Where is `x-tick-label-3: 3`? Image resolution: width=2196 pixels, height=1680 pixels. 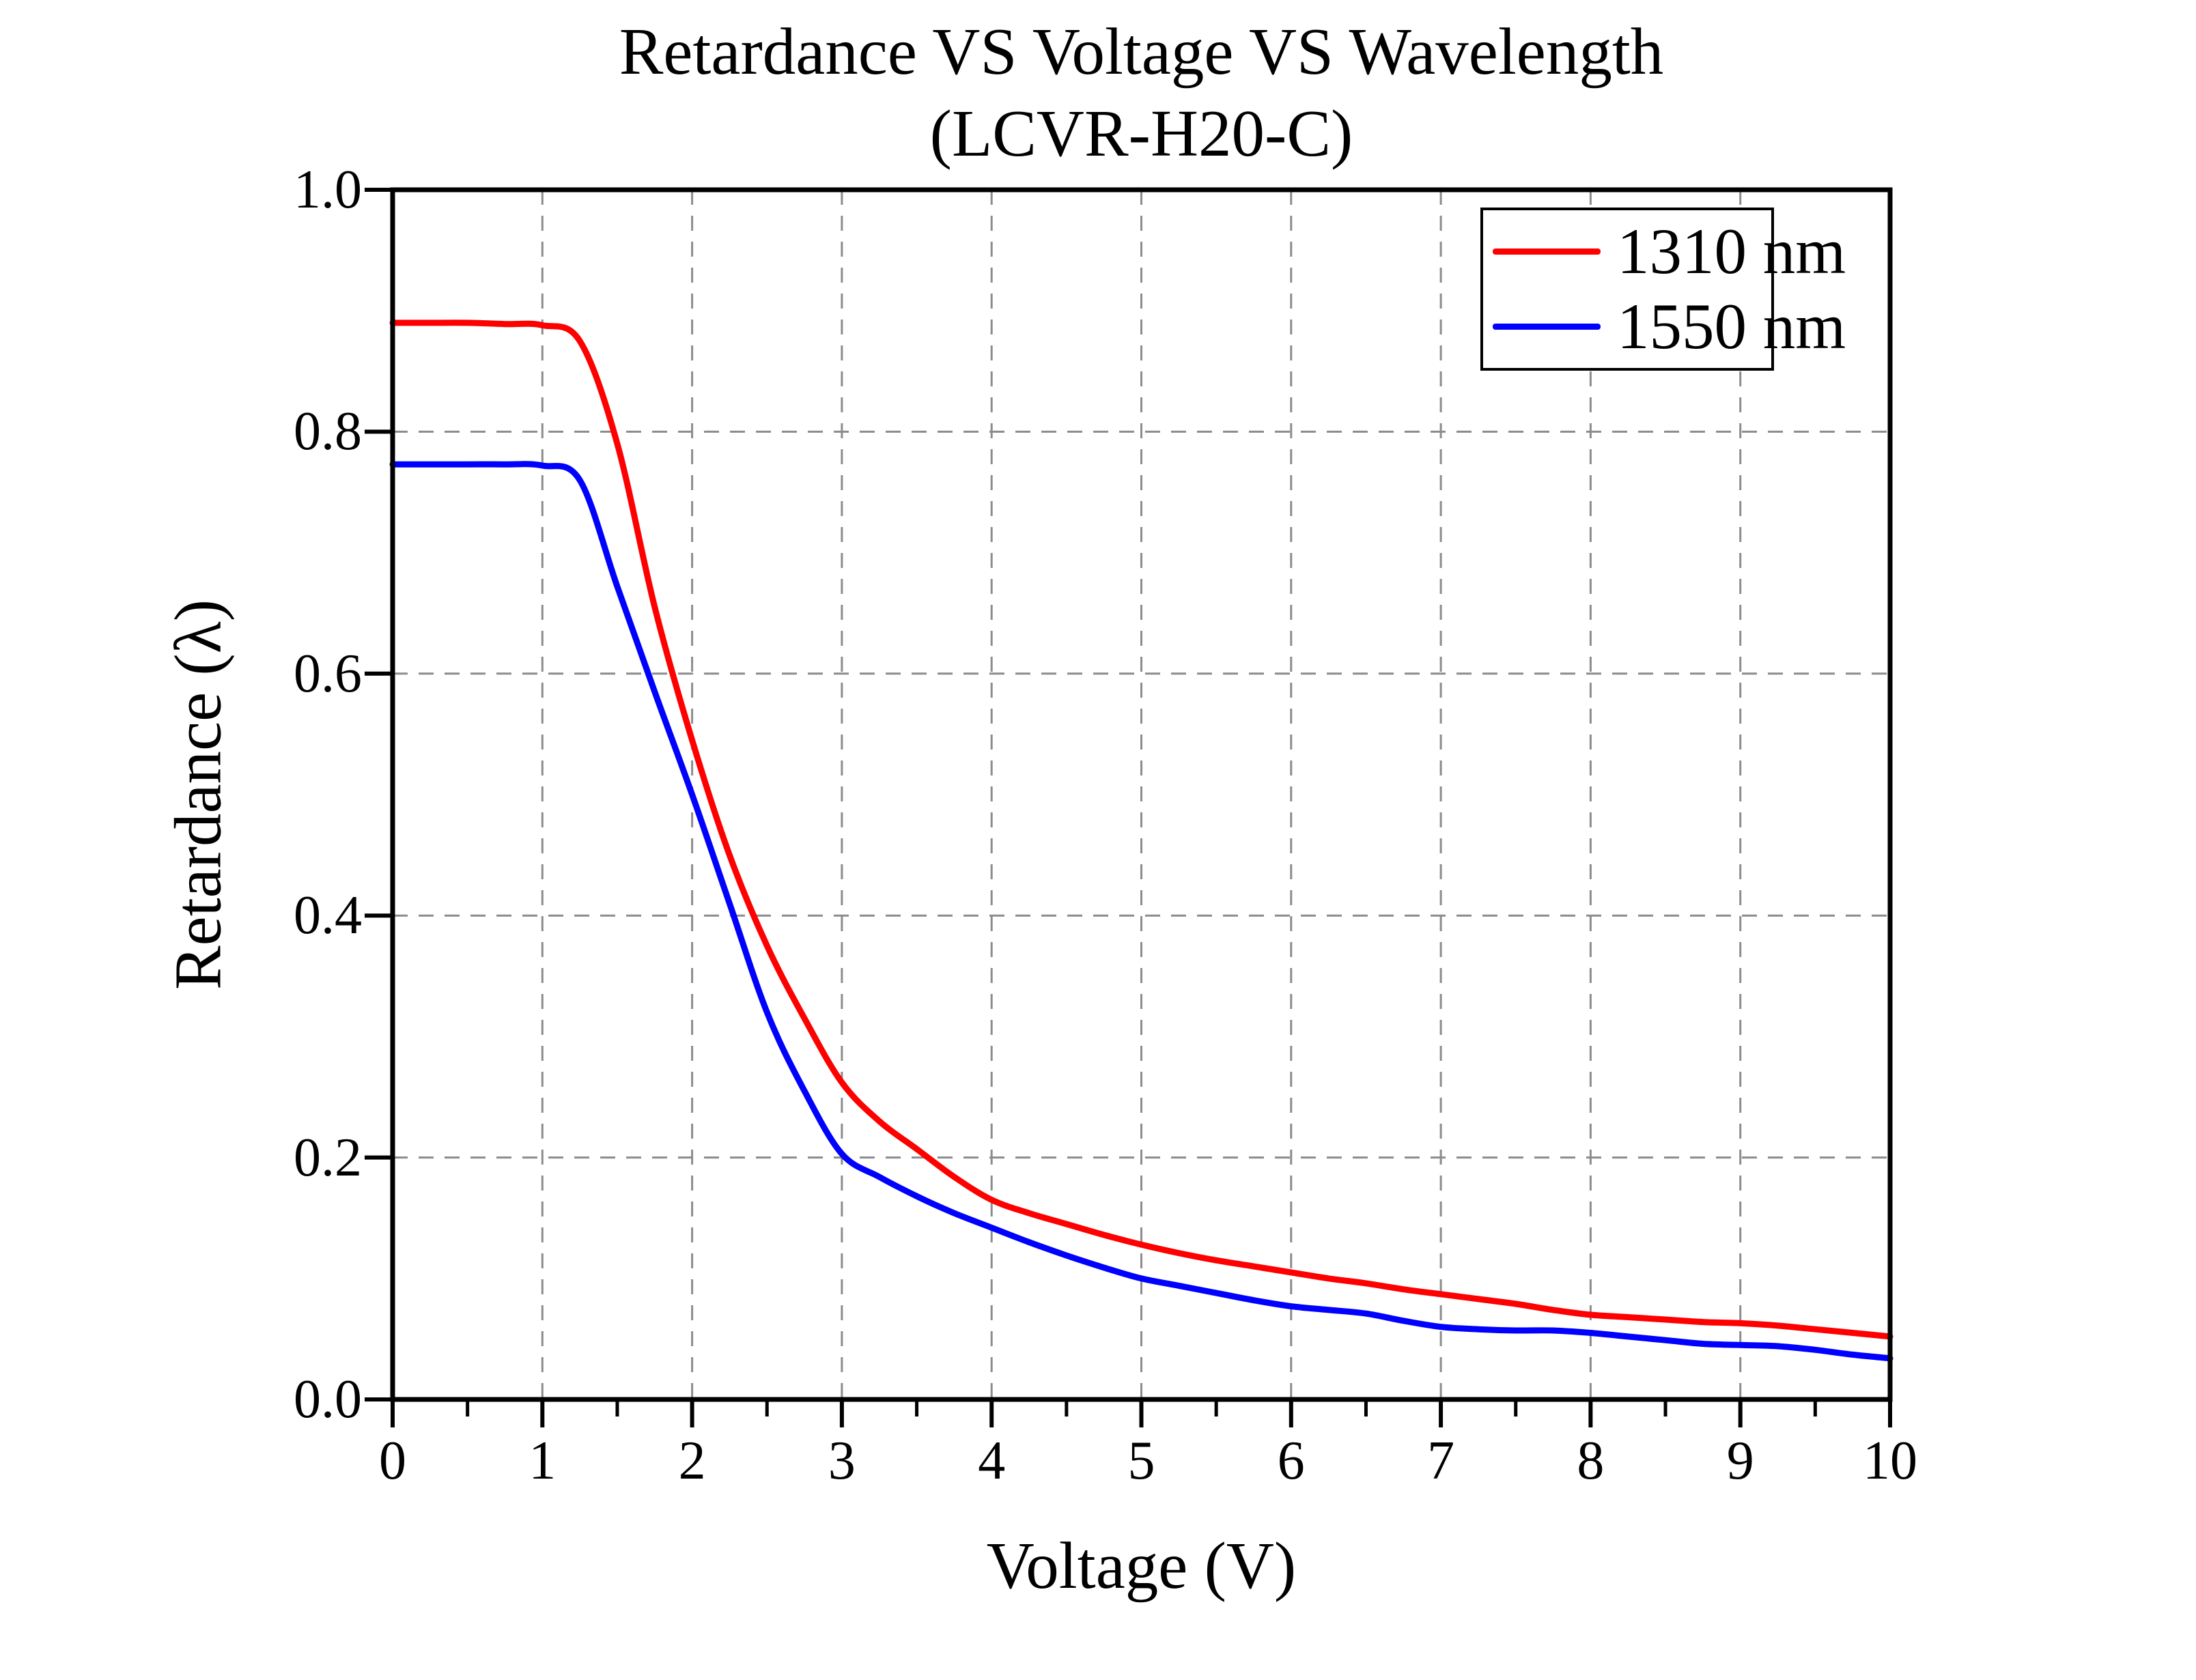
x-tick-label-3: 3 is located at coordinates (842, 1461).